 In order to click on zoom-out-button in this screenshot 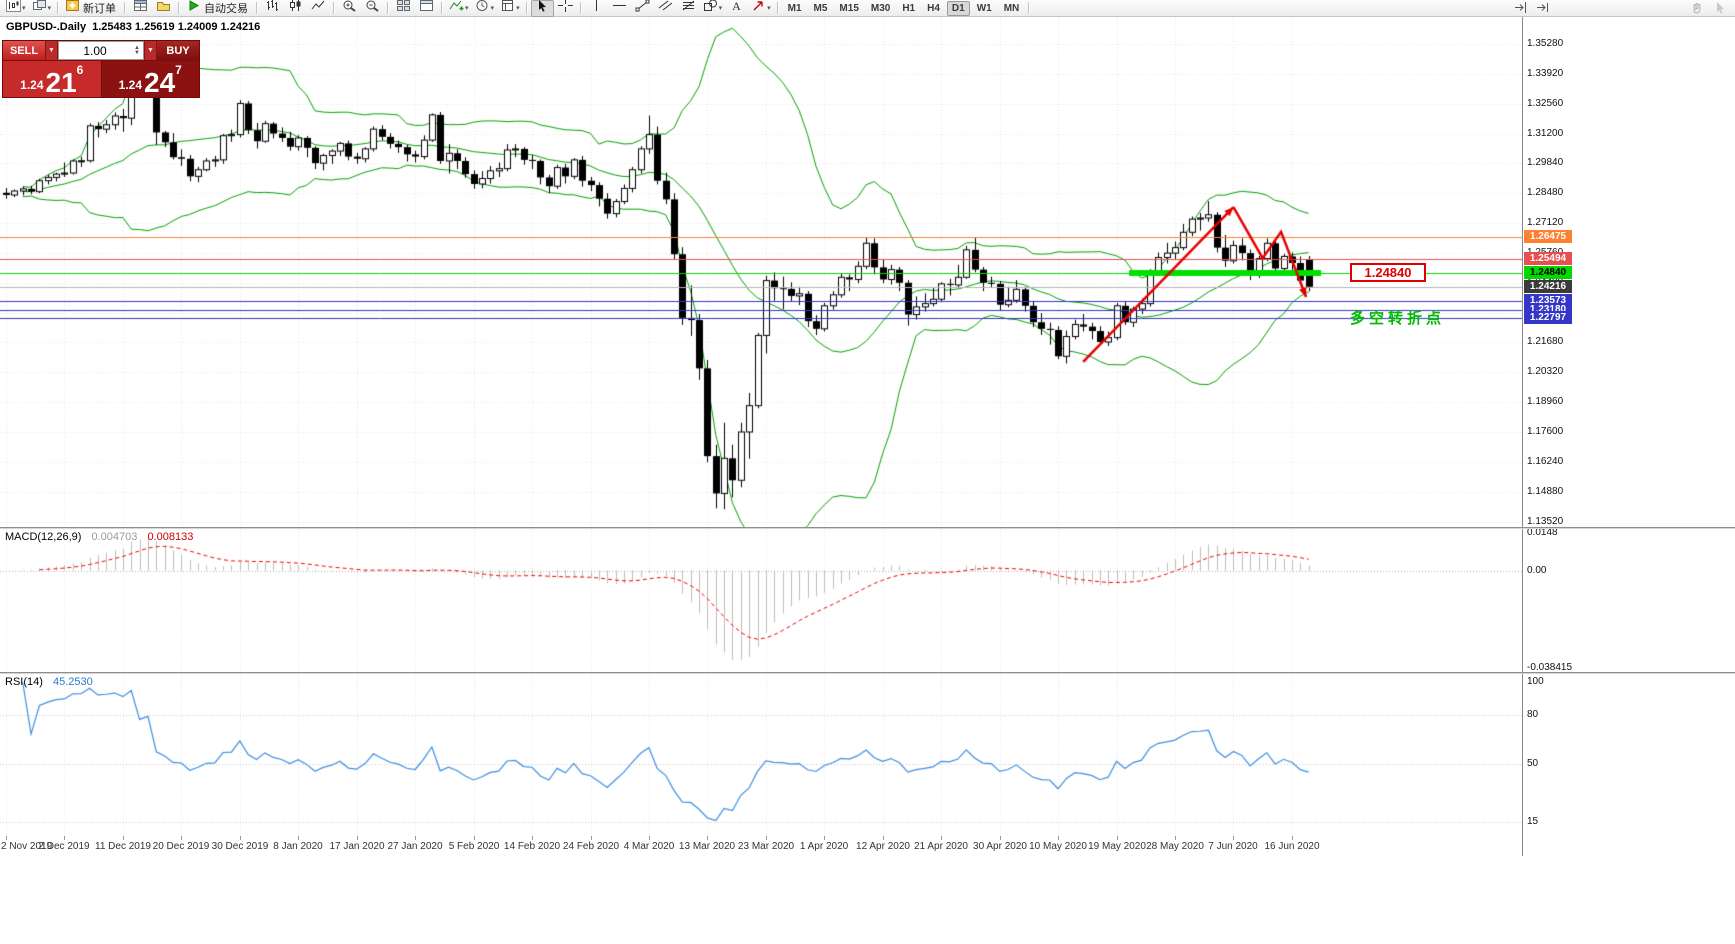, I will do `click(372, 8)`.